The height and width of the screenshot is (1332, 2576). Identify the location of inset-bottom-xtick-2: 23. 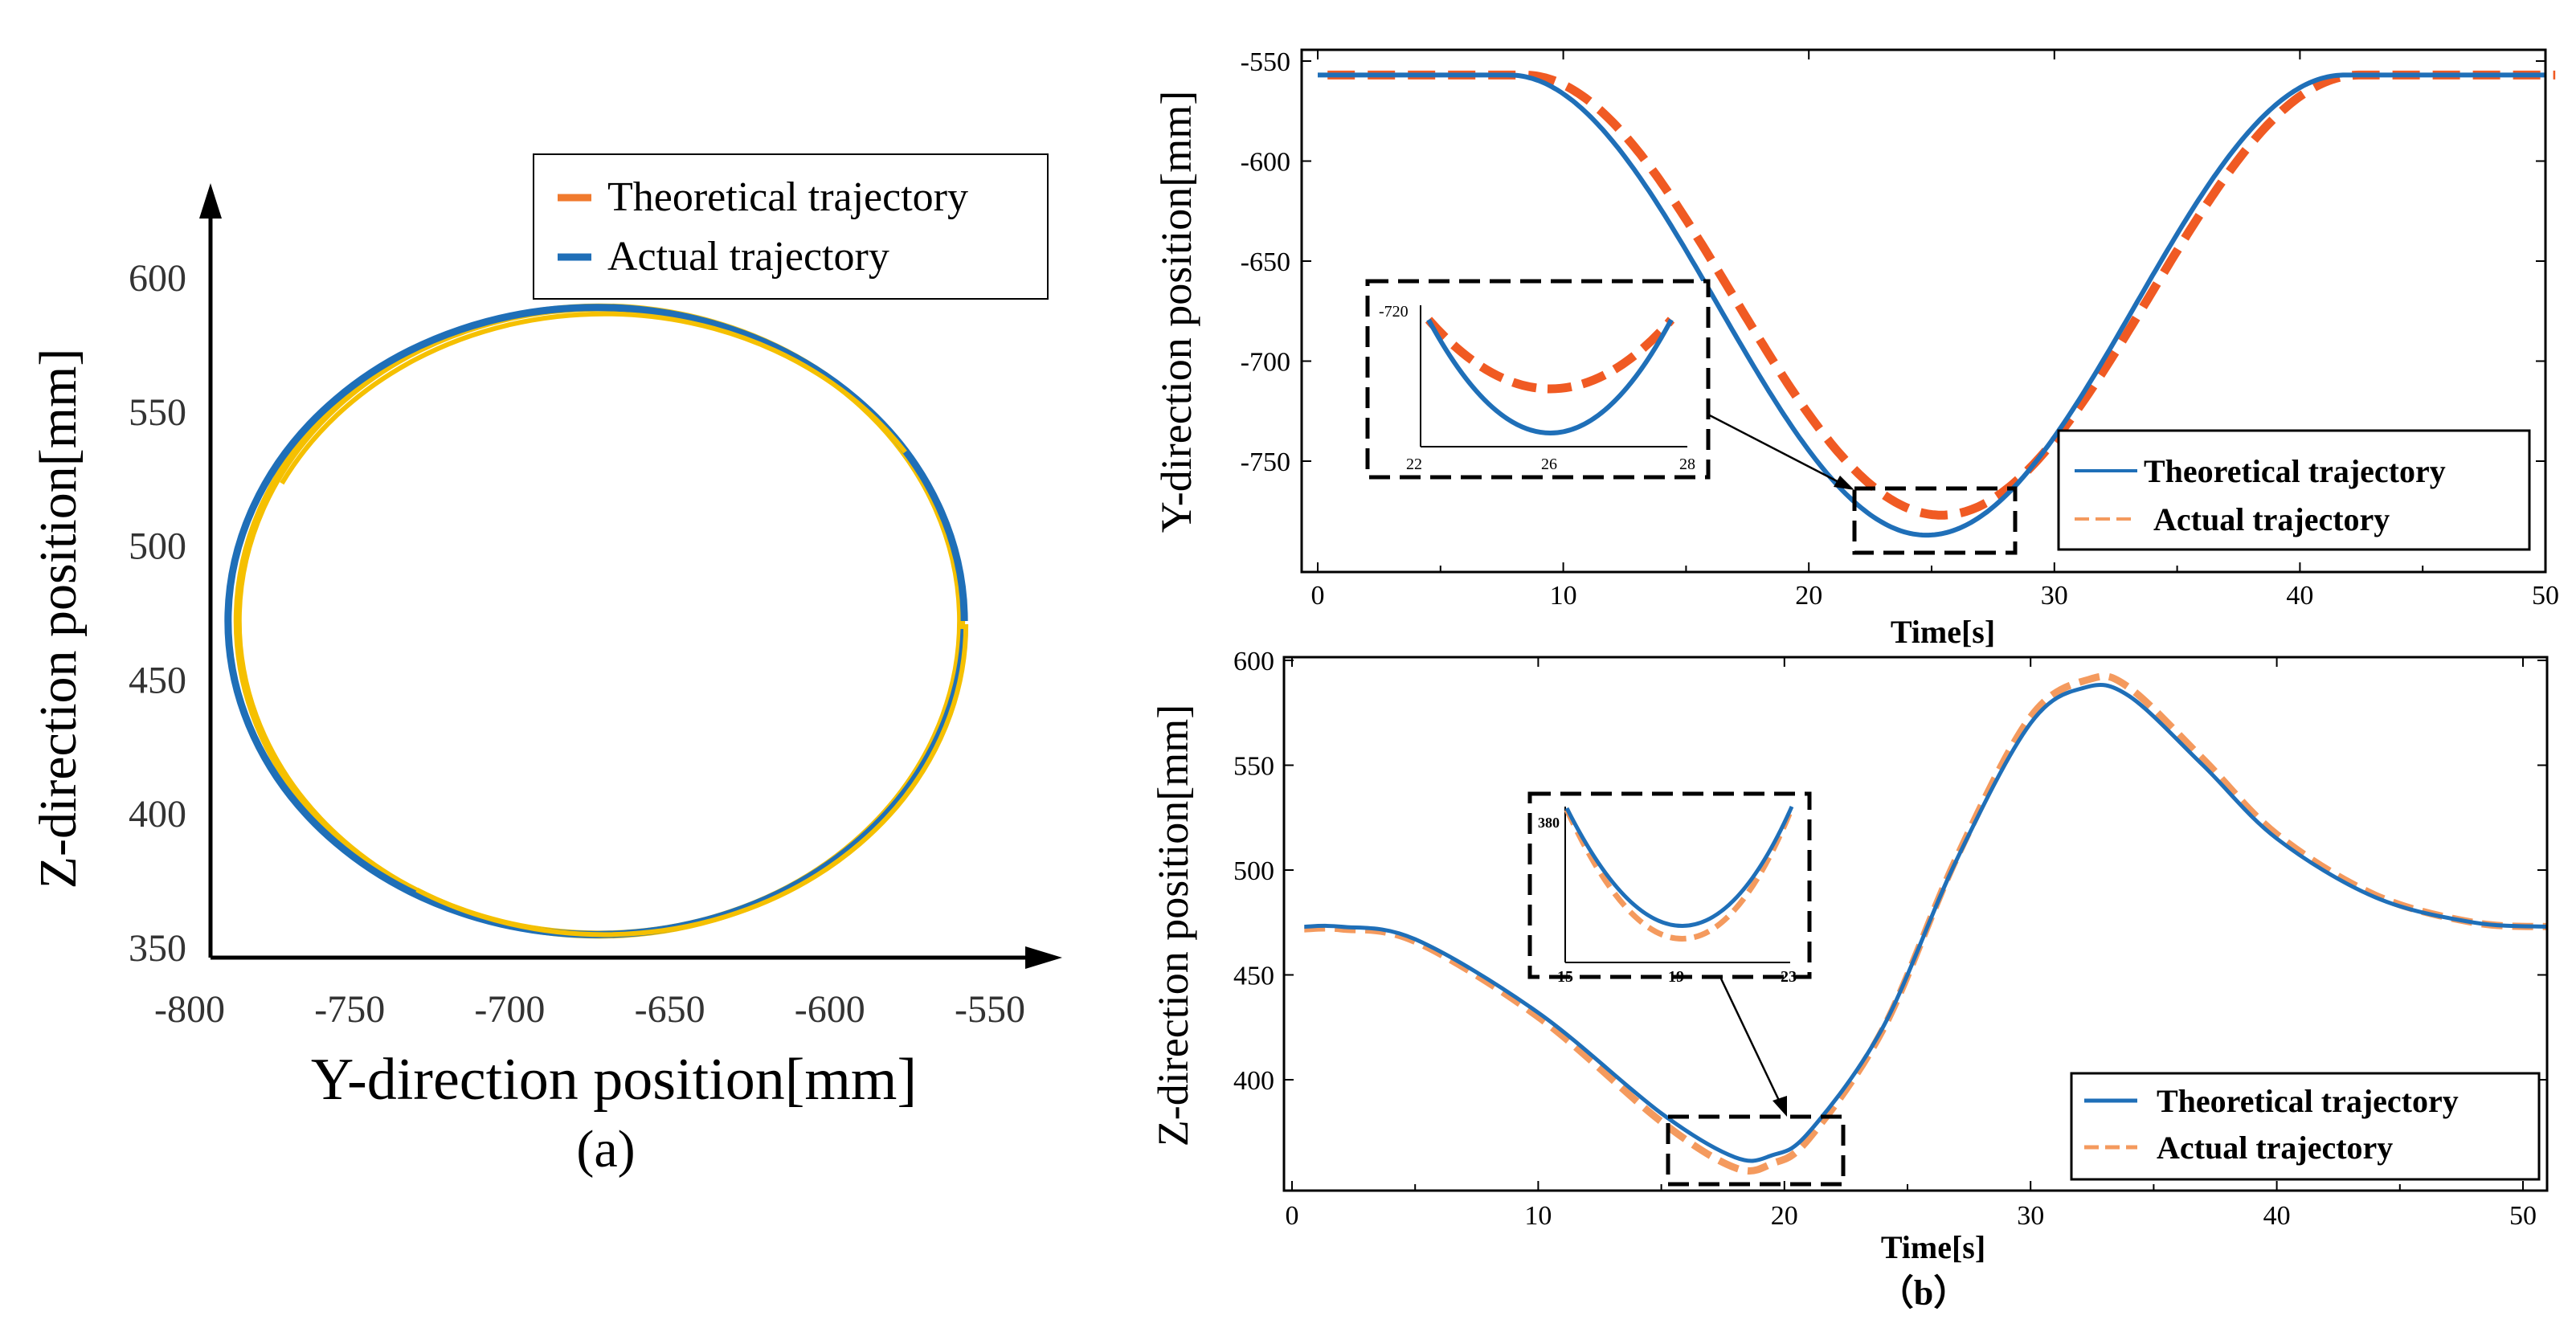
(1789, 977).